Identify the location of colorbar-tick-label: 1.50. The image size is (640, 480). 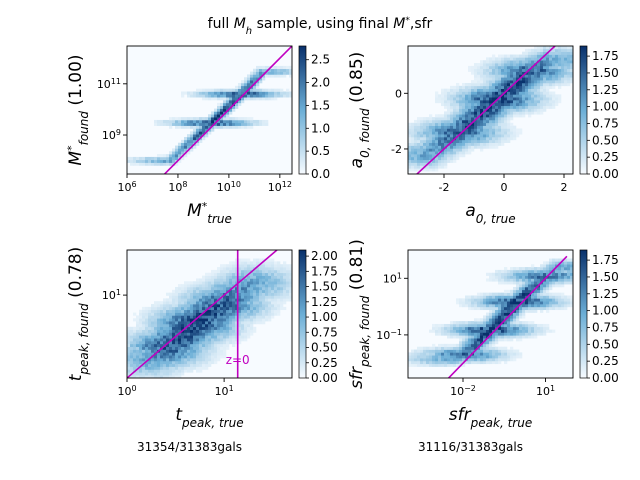
(605, 277).